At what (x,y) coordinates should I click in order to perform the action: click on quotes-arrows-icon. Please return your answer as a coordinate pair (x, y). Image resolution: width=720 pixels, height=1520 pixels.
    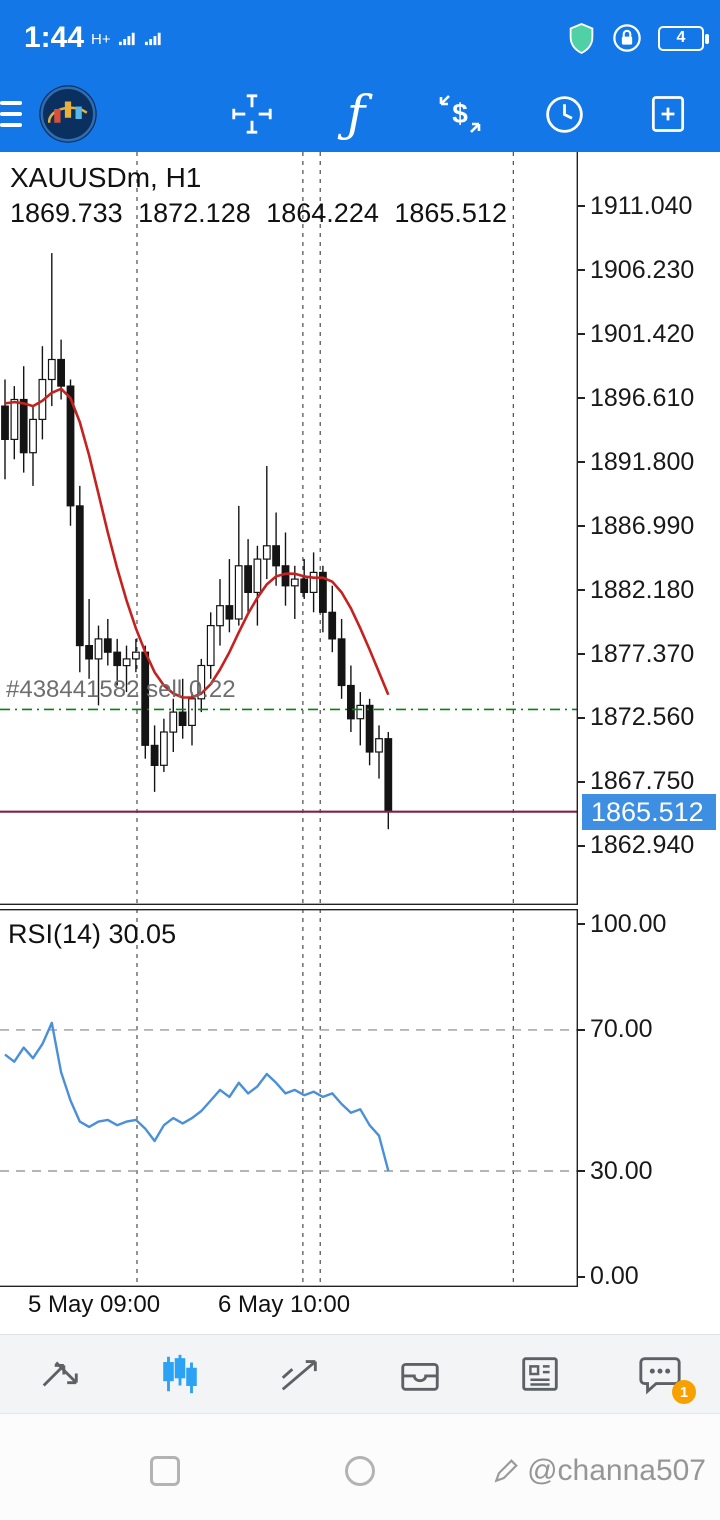
    Looking at the image, I should click on (60, 1374).